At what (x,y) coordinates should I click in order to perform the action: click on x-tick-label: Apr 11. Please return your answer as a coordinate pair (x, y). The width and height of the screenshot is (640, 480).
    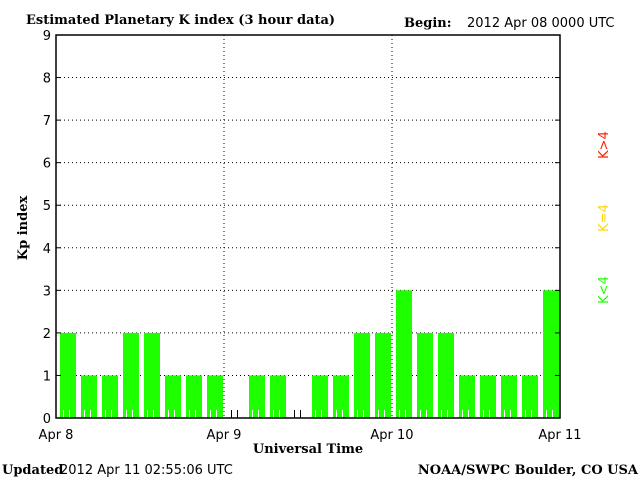
    Looking at the image, I should click on (559, 435).